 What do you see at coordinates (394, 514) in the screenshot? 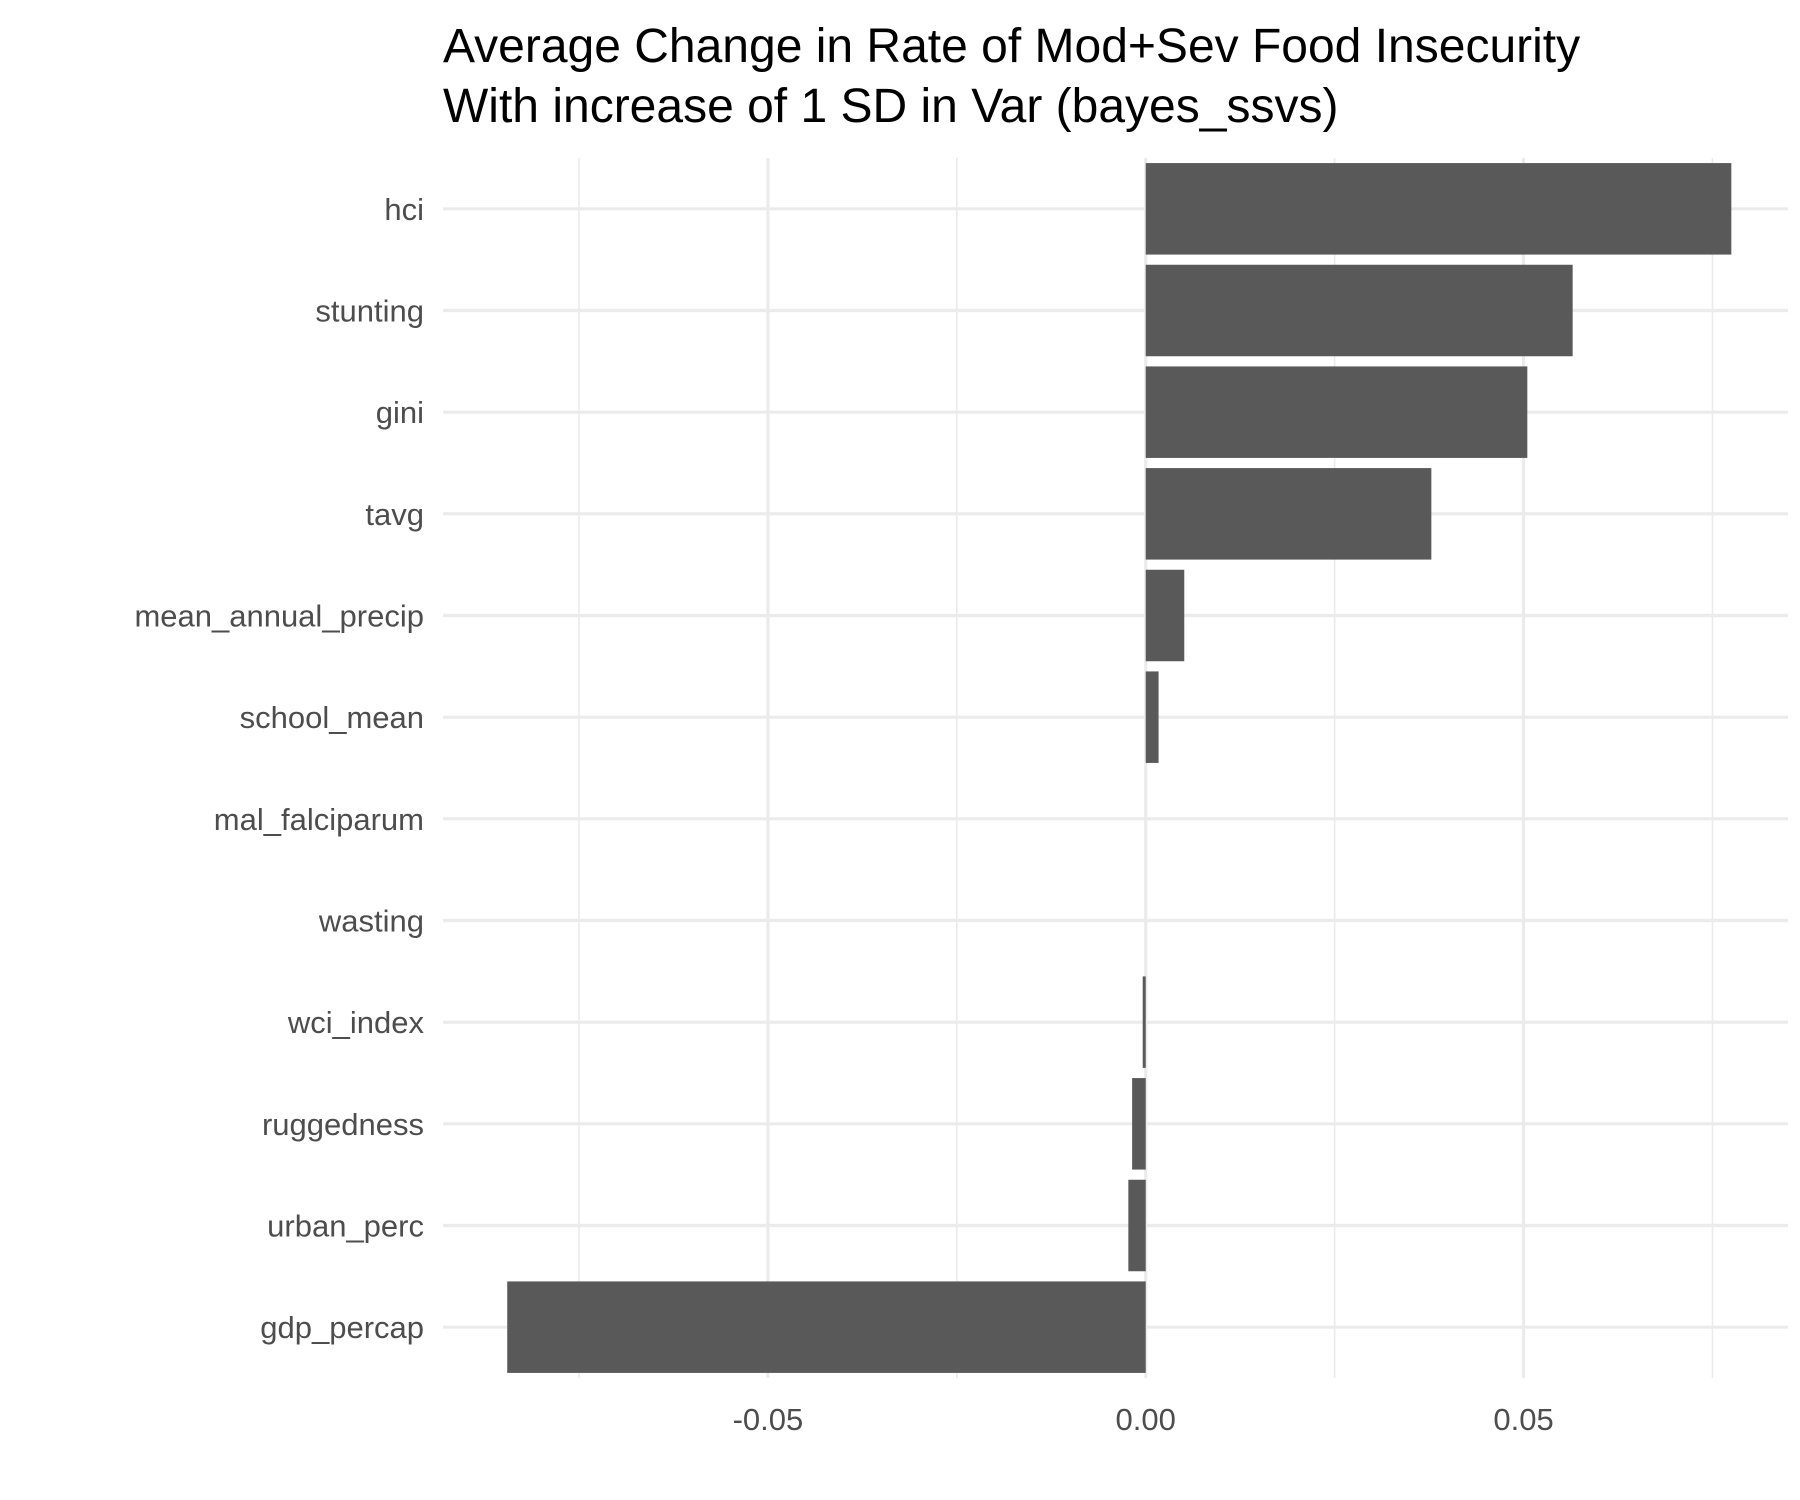
I see `y-tick-label-tavg: tavg` at bounding box center [394, 514].